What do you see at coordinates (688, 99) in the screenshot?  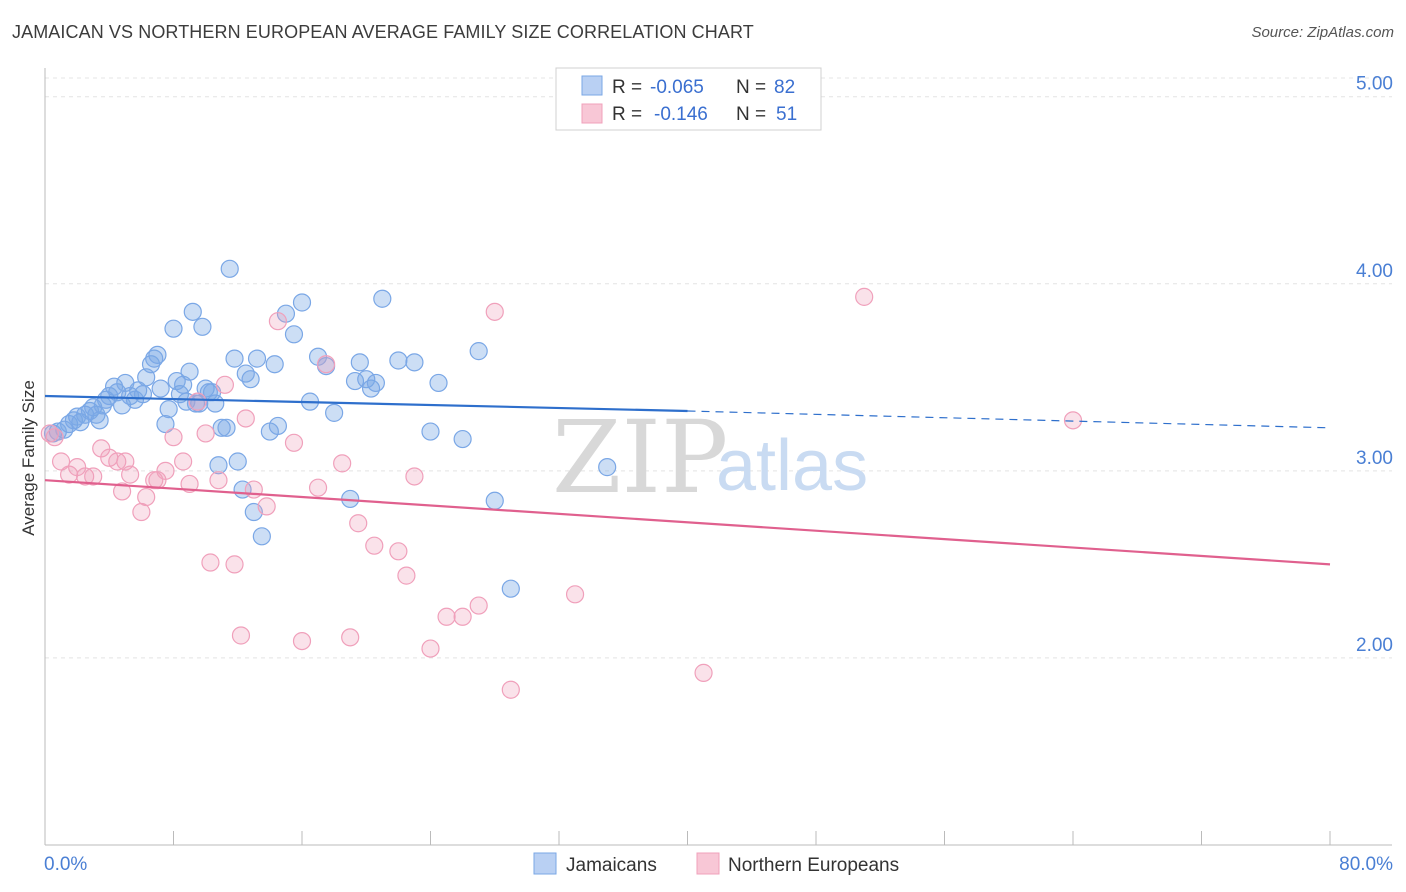 I see `legend-box: R = -0.065 N = 82 R = -0.146 N = 51` at bounding box center [688, 99].